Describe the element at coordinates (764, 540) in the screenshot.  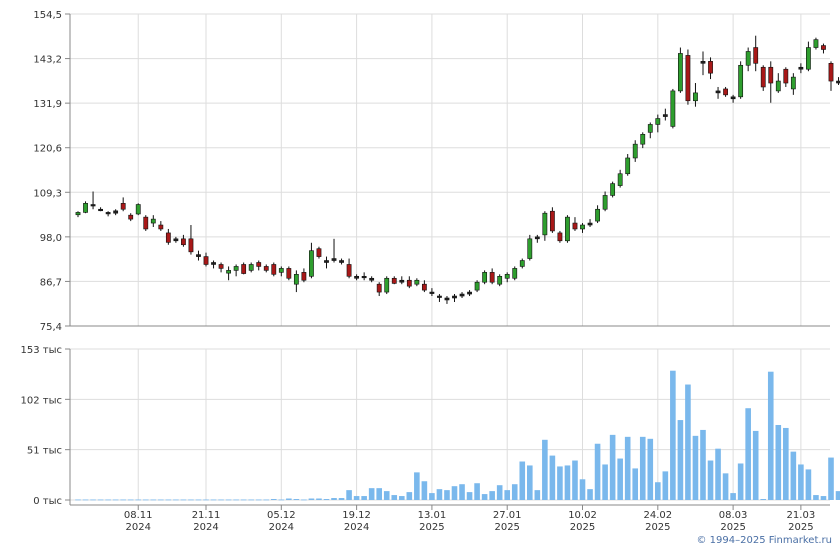
I see `copyright-text: © 1994–2025 Finmarket.ru` at that location.